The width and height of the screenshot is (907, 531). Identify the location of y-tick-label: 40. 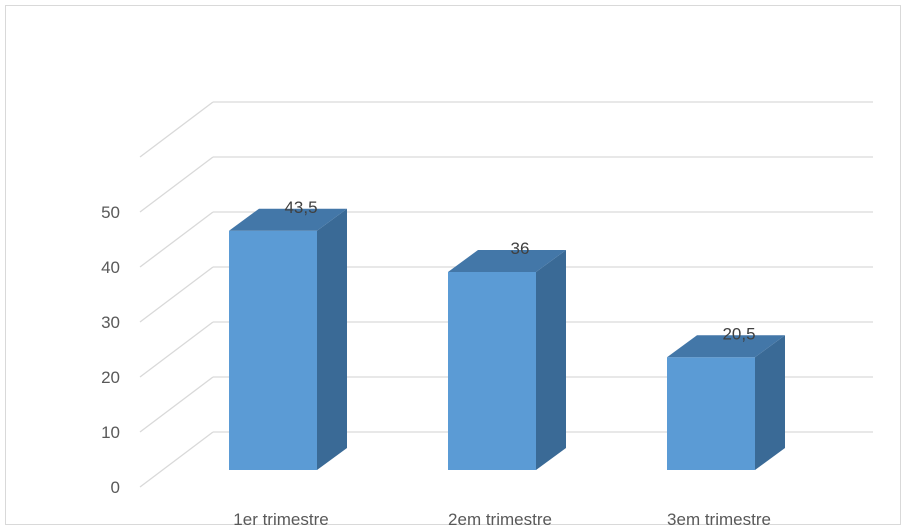
(110, 267).